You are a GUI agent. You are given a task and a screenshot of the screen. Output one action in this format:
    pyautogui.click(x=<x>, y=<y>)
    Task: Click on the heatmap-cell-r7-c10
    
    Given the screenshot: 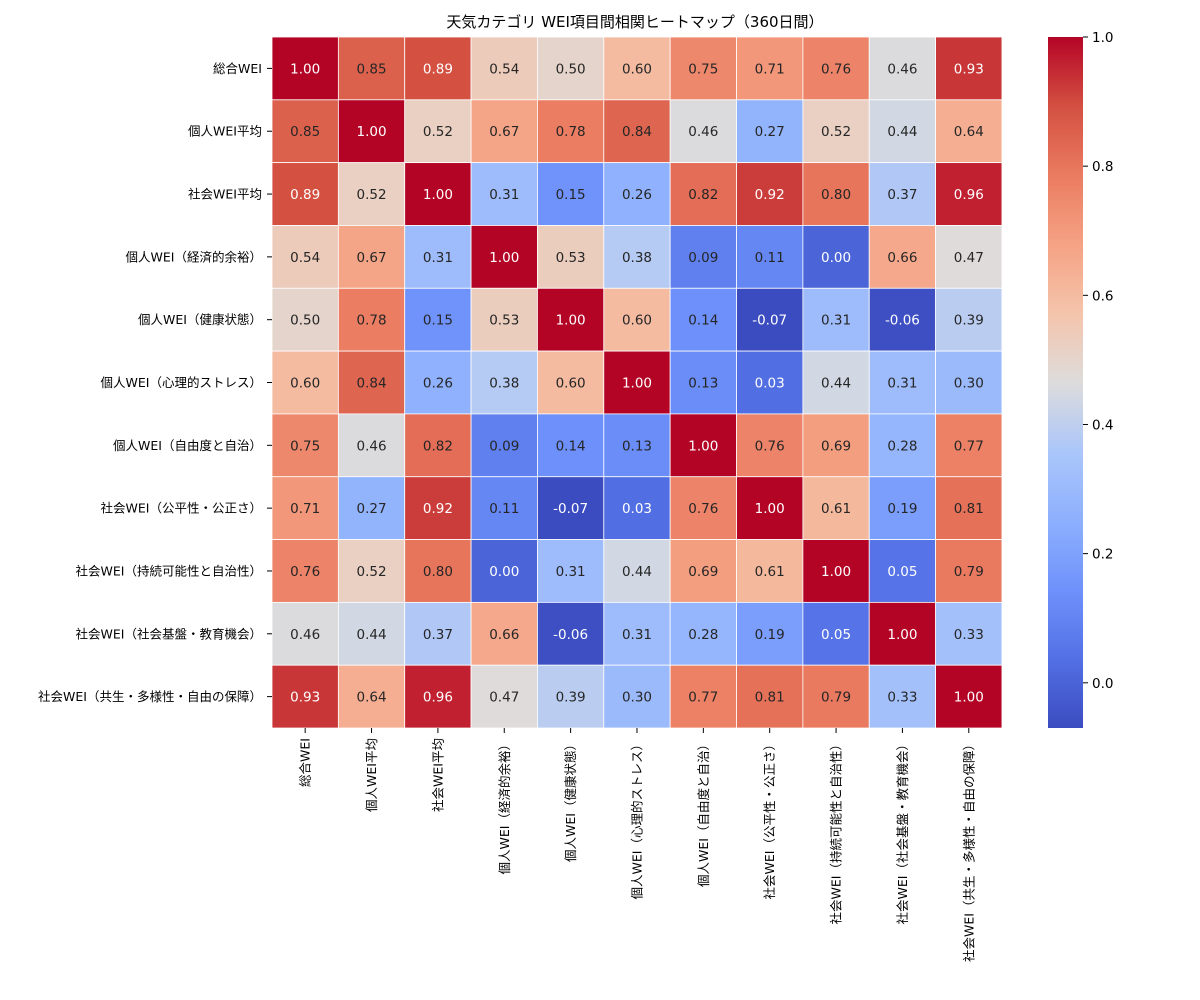 What is the action you would take?
    pyautogui.click(x=969, y=508)
    